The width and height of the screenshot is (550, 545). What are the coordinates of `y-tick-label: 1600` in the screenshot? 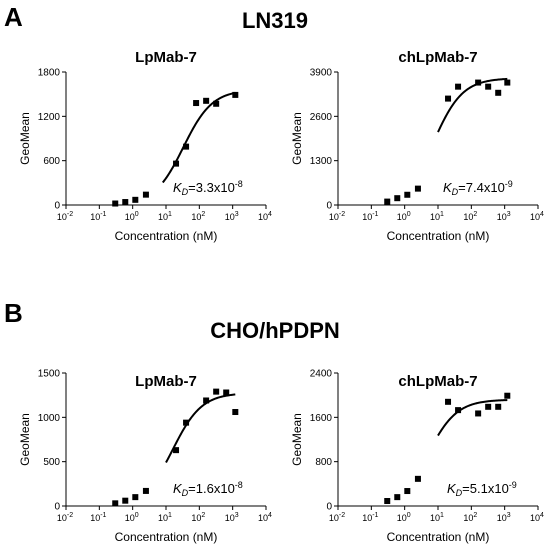 It's located at (321, 418).